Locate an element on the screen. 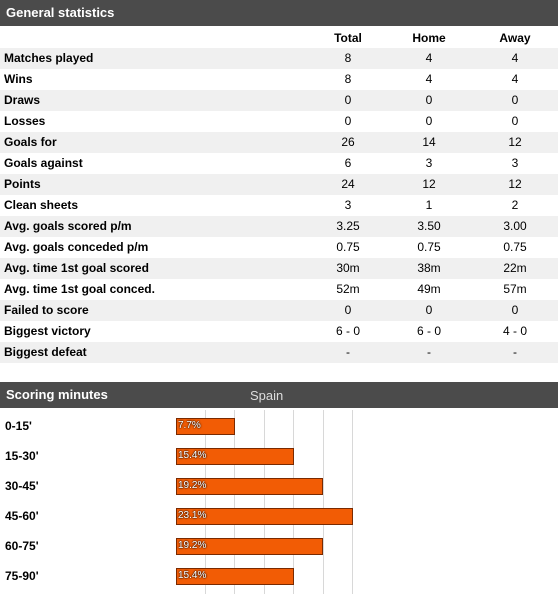 The width and height of the screenshot is (558, 594). cell-value: 3.25 is located at coordinates (348, 226).